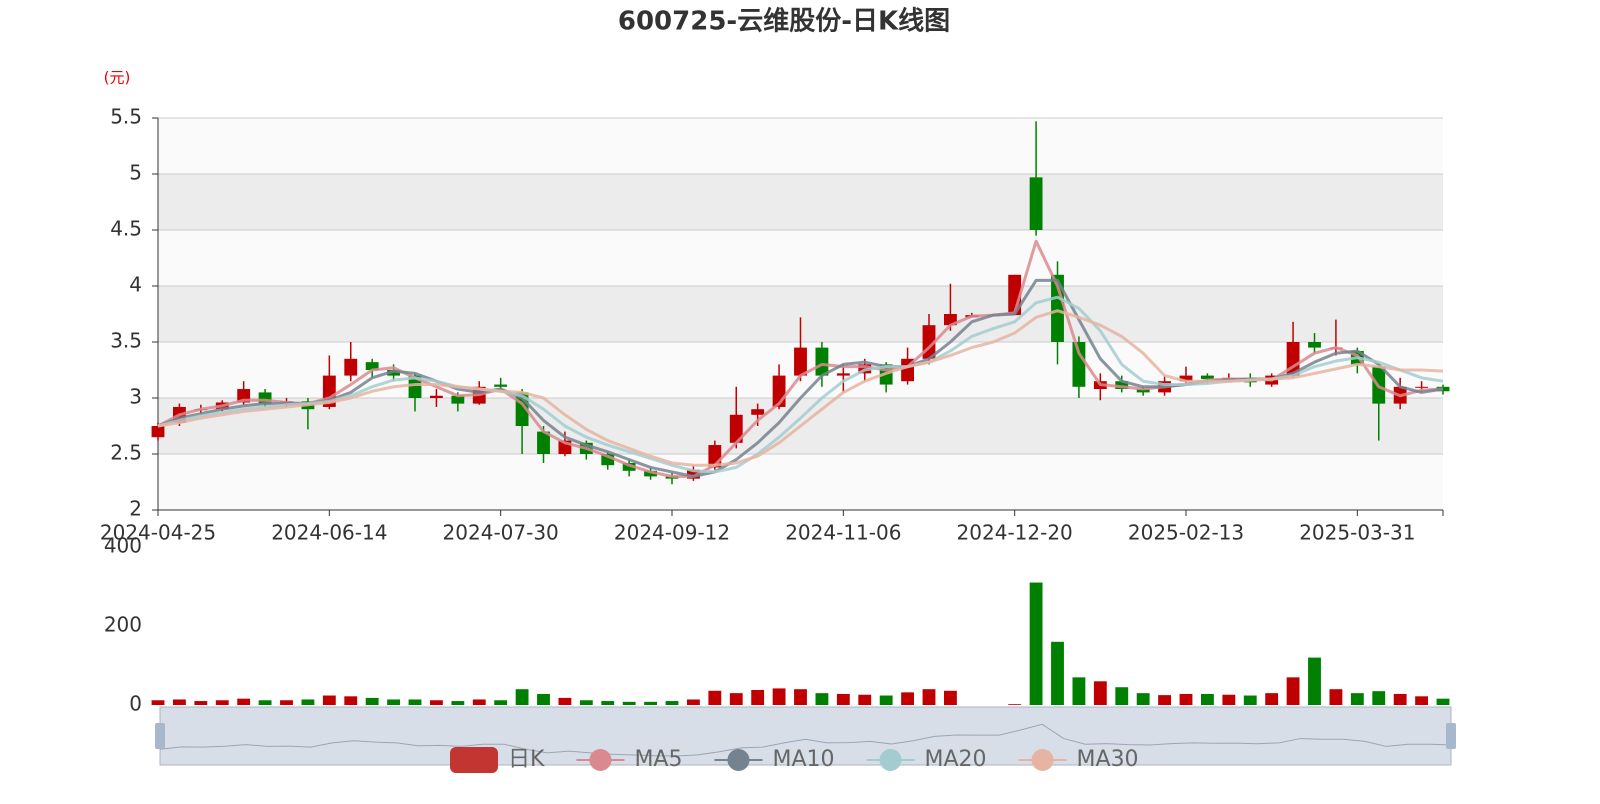 The width and height of the screenshot is (1600, 804). What do you see at coordinates (926, 759) in the screenshot?
I see `legend-item: MA20` at bounding box center [926, 759].